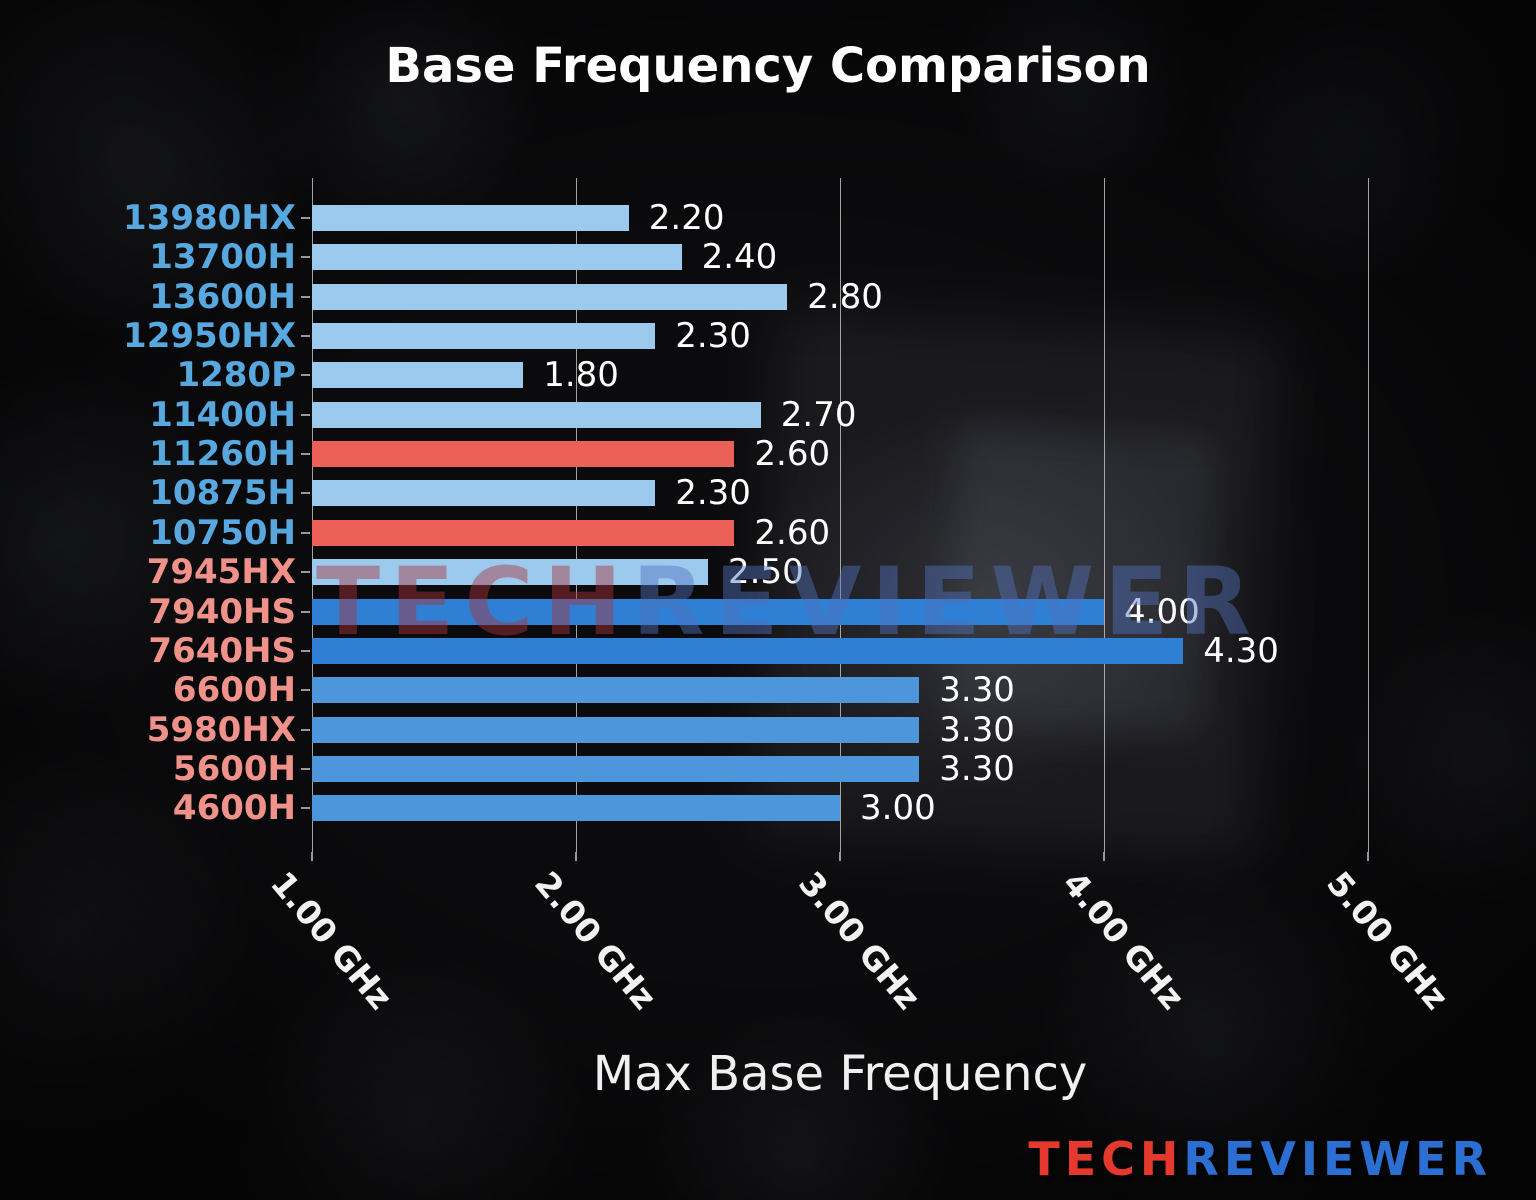 This screenshot has height=1200, width=1536. Describe the element at coordinates (222, 257) in the screenshot. I see `category-label: 13700H` at that location.